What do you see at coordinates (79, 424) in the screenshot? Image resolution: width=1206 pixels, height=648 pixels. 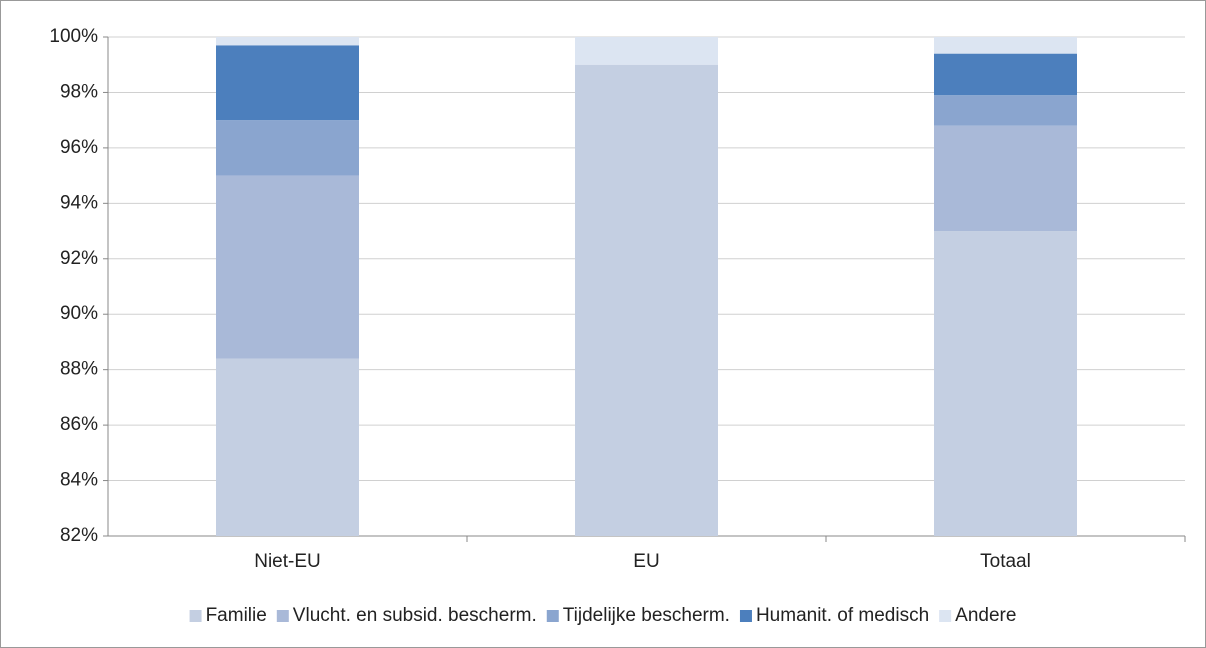 I see `y-tick-label: 86%` at bounding box center [79, 424].